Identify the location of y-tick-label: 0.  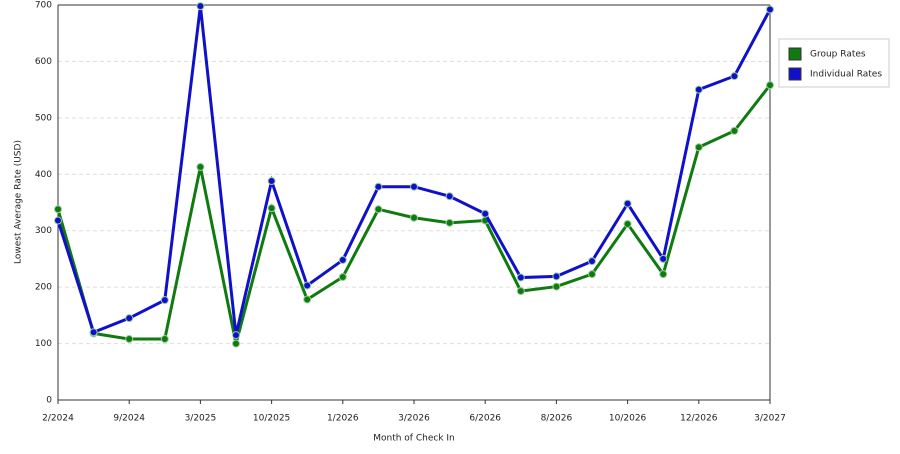
(49, 401).